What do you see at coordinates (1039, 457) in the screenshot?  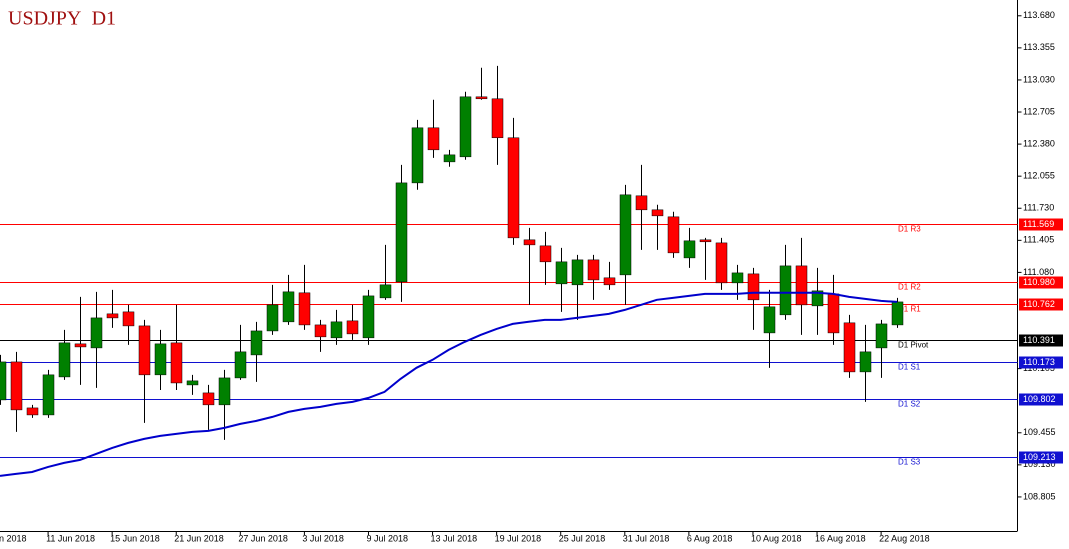 I see `level-price-label: 109.213` at bounding box center [1039, 457].